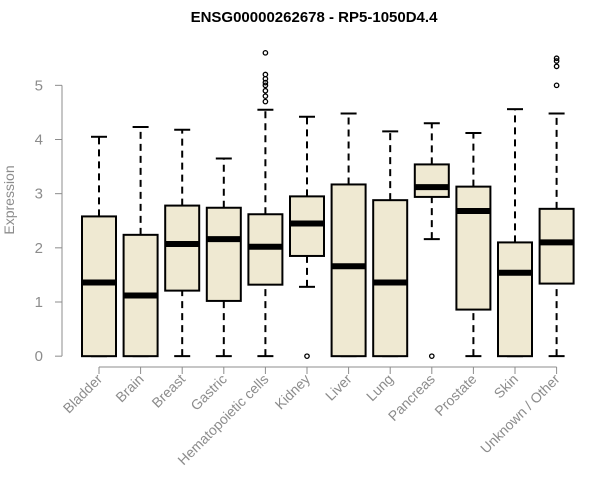 This screenshot has height=500, width=600. I want to click on y-tick-label: 2, so click(39, 248).